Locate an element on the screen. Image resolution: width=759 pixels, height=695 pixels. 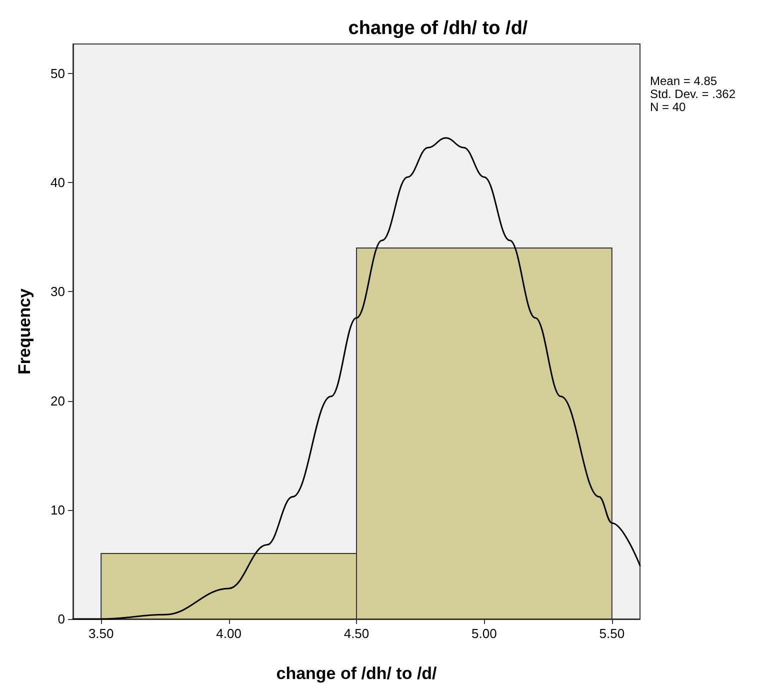
x-tick-label: 4.00 is located at coordinates (229, 633).